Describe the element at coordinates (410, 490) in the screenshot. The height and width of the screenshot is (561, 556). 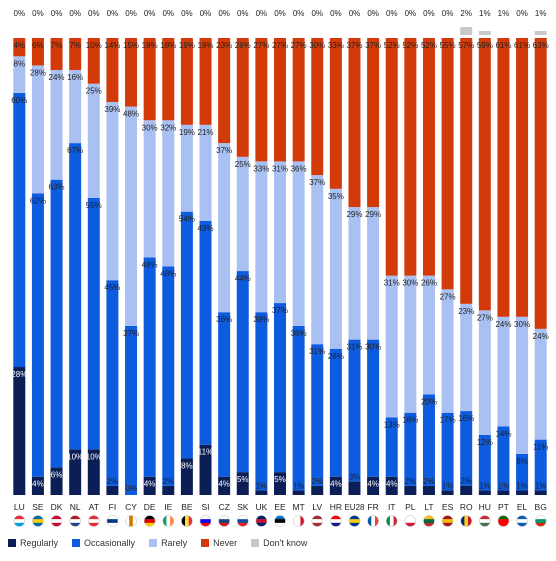
I see `bar-regularly-pl` at that location.